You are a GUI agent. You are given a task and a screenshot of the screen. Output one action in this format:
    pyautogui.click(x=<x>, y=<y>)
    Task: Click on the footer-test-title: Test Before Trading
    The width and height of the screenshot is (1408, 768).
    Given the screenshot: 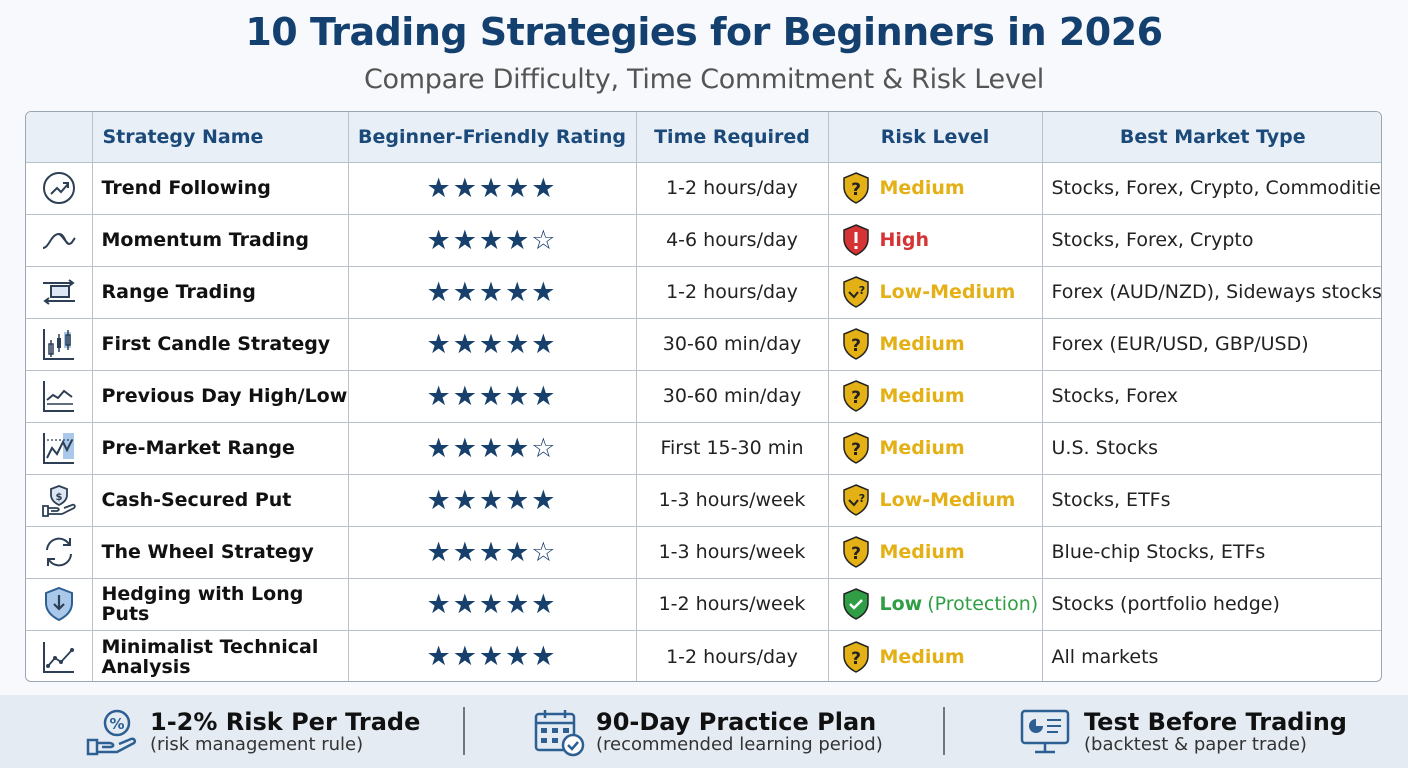 What is the action you would take?
    pyautogui.click(x=1215, y=721)
    